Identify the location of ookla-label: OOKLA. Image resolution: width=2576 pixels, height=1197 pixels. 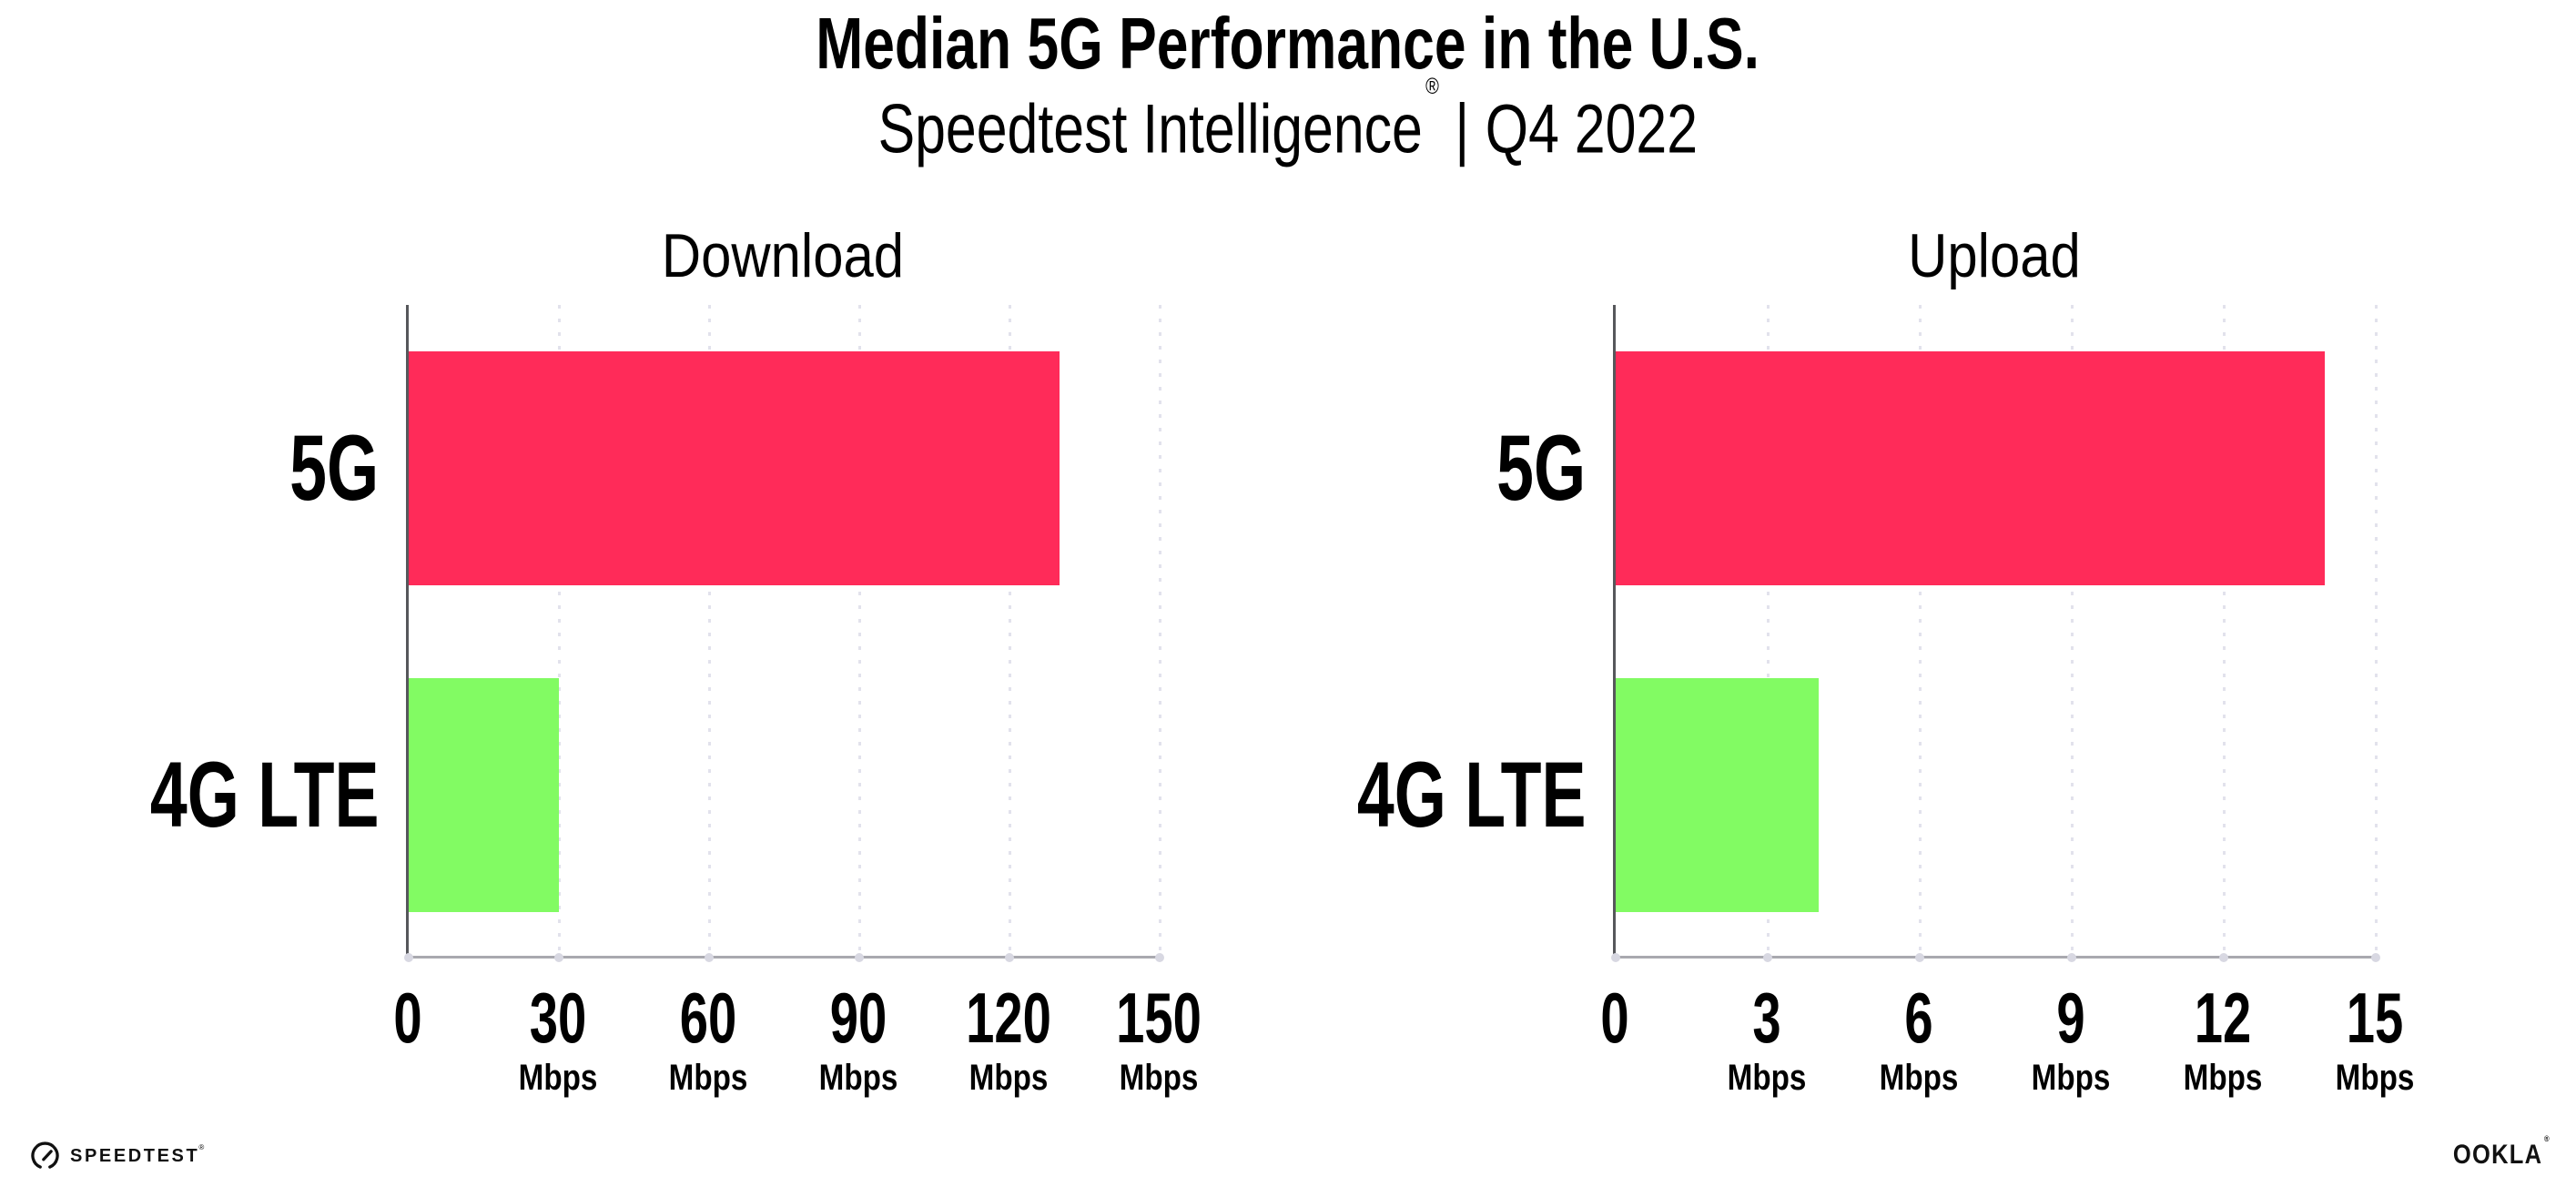
(2497, 1155).